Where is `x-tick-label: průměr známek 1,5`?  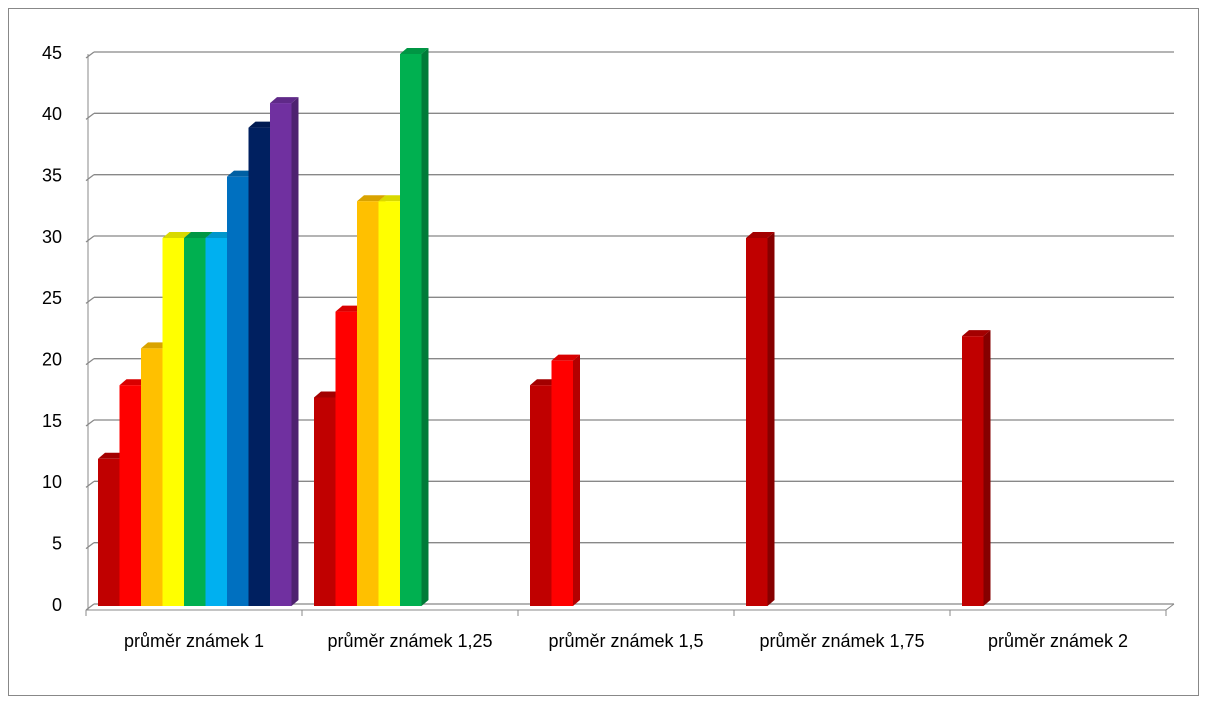 x-tick-label: průměr známek 1,5 is located at coordinates (626, 641).